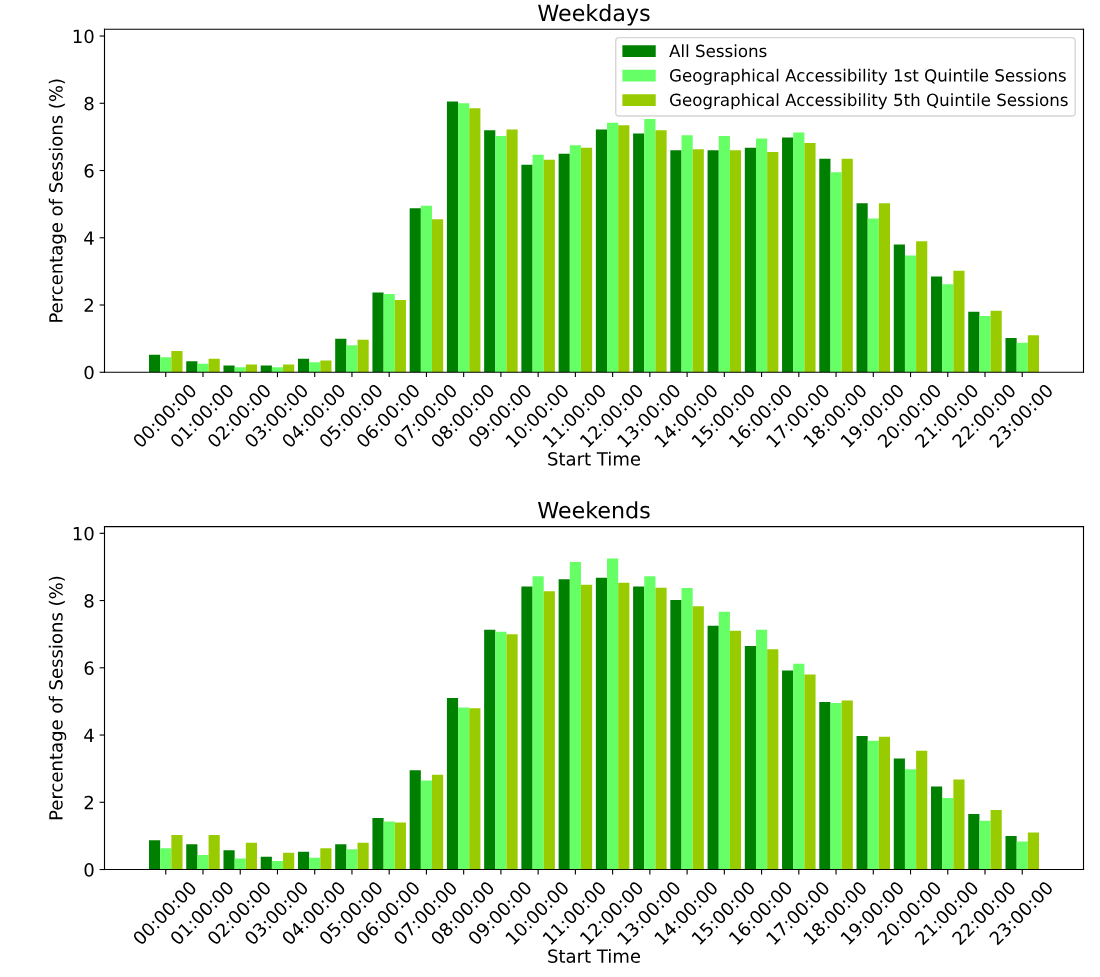  I want to click on legend-label: Geographical Accessibility 5th Quintile Sessions, so click(869, 101).